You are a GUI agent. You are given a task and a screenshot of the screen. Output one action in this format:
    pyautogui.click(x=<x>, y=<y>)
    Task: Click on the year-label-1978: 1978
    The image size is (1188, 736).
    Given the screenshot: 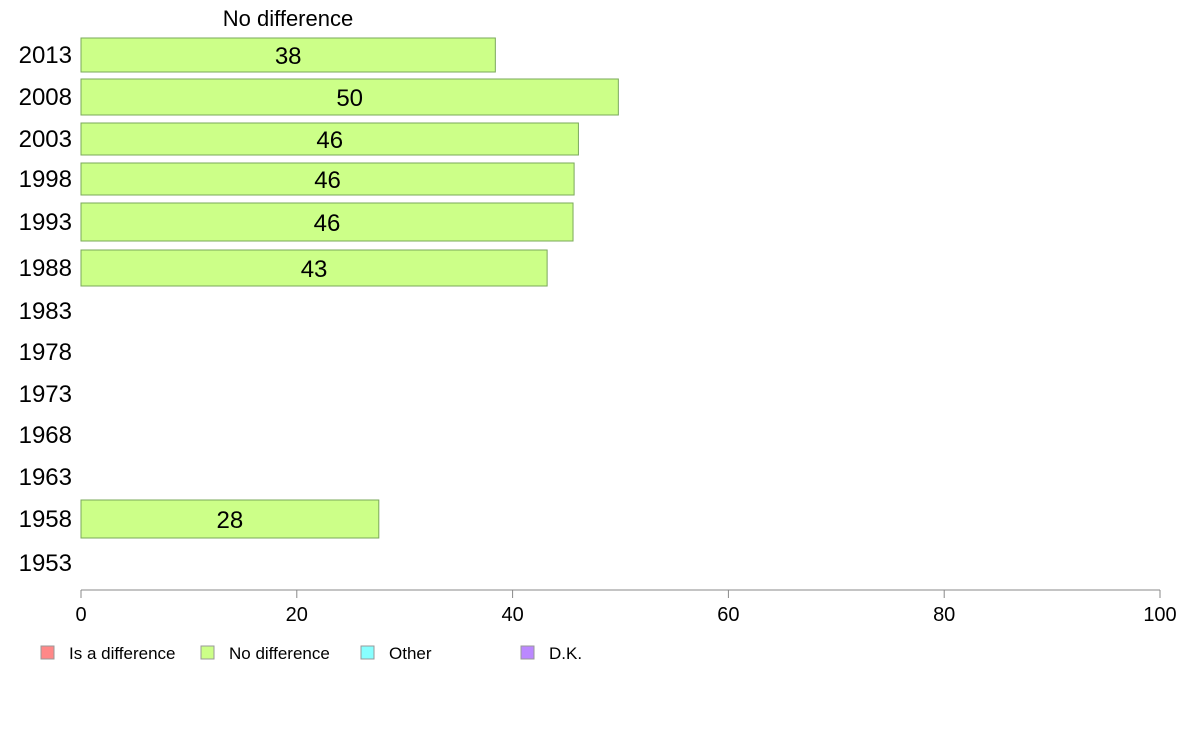 What is the action you would take?
    pyautogui.click(x=45, y=352)
    